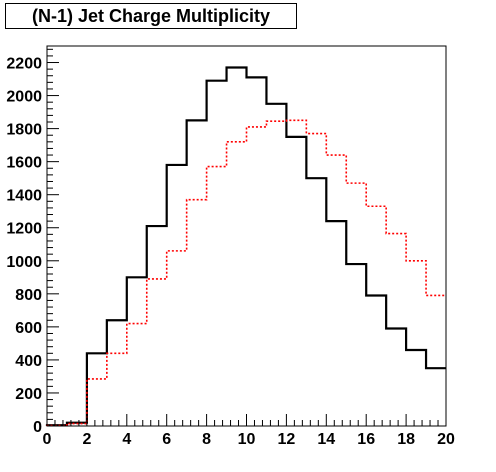 This screenshot has width=496, height=472. I want to click on x-tick-label: 14, so click(326, 439).